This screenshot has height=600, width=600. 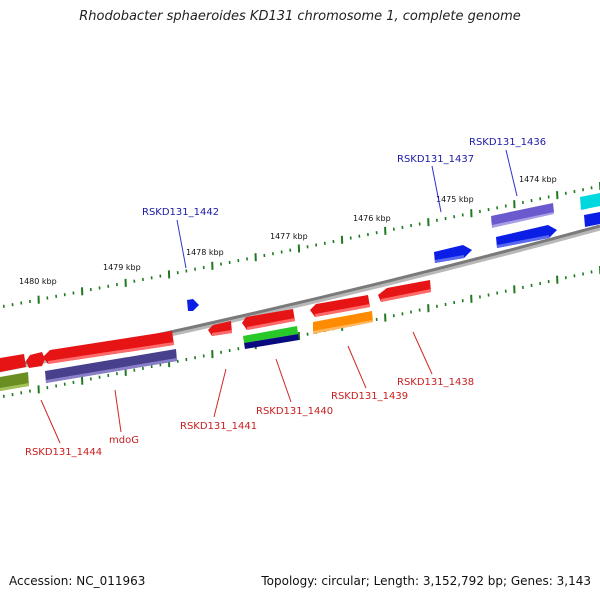 What do you see at coordinates (435, 382) in the screenshot?
I see `gene-label-rskd131-1438: RSKD131_1438` at bounding box center [435, 382].